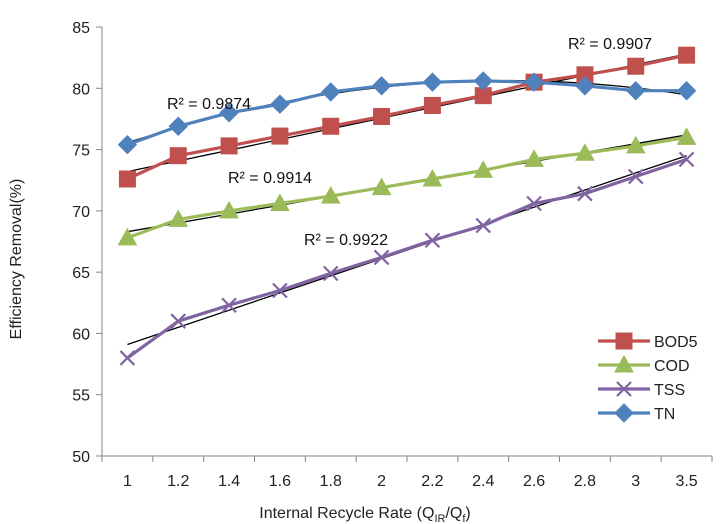 Image resolution: width=727 pixels, height=524 pixels. What do you see at coordinates (81, 89) in the screenshot?
I see `y-tick-label: 80` at bounding box center [81, 89].